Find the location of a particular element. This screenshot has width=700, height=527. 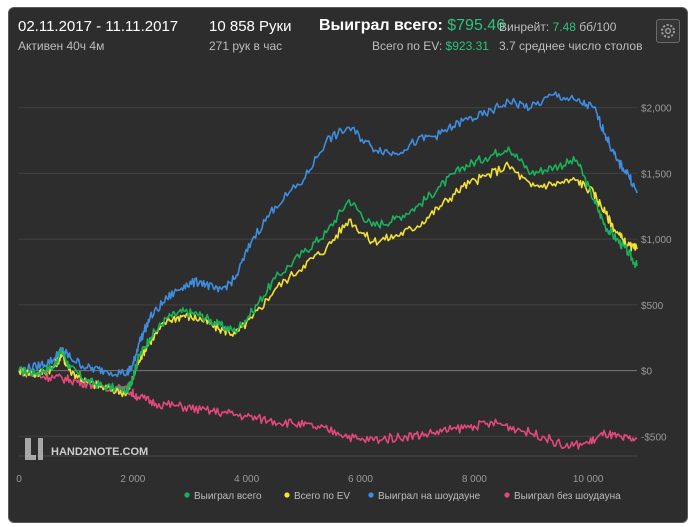

winrate-unit: бб/100 is located at coordinates (598, 27).